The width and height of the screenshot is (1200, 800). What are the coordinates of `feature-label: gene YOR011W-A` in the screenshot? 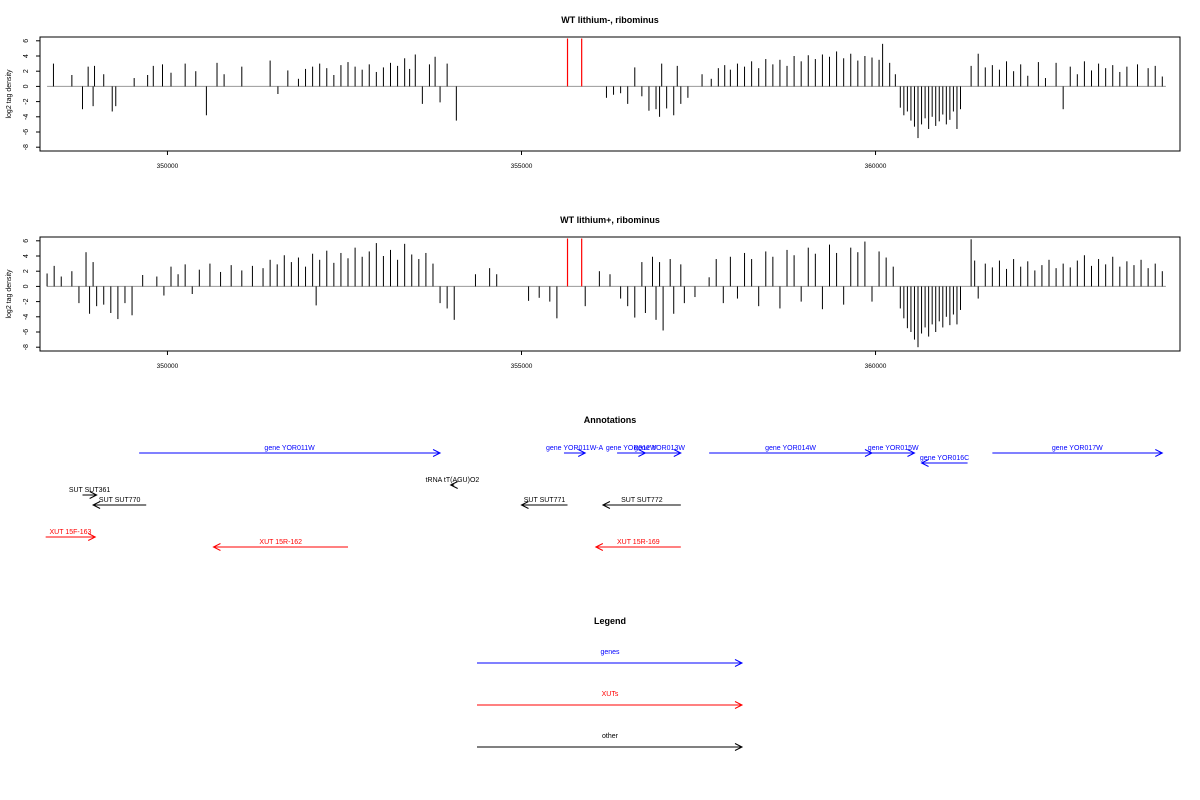 It's located at (575, 448).